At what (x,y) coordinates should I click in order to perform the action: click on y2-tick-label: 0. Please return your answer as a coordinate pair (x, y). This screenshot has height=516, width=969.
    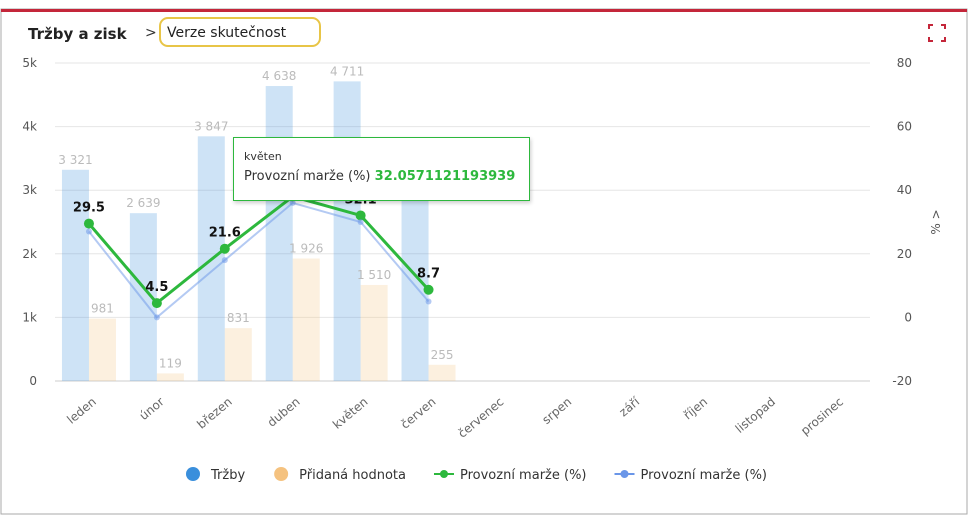
    Looking at the image, I should click on (908, 317).